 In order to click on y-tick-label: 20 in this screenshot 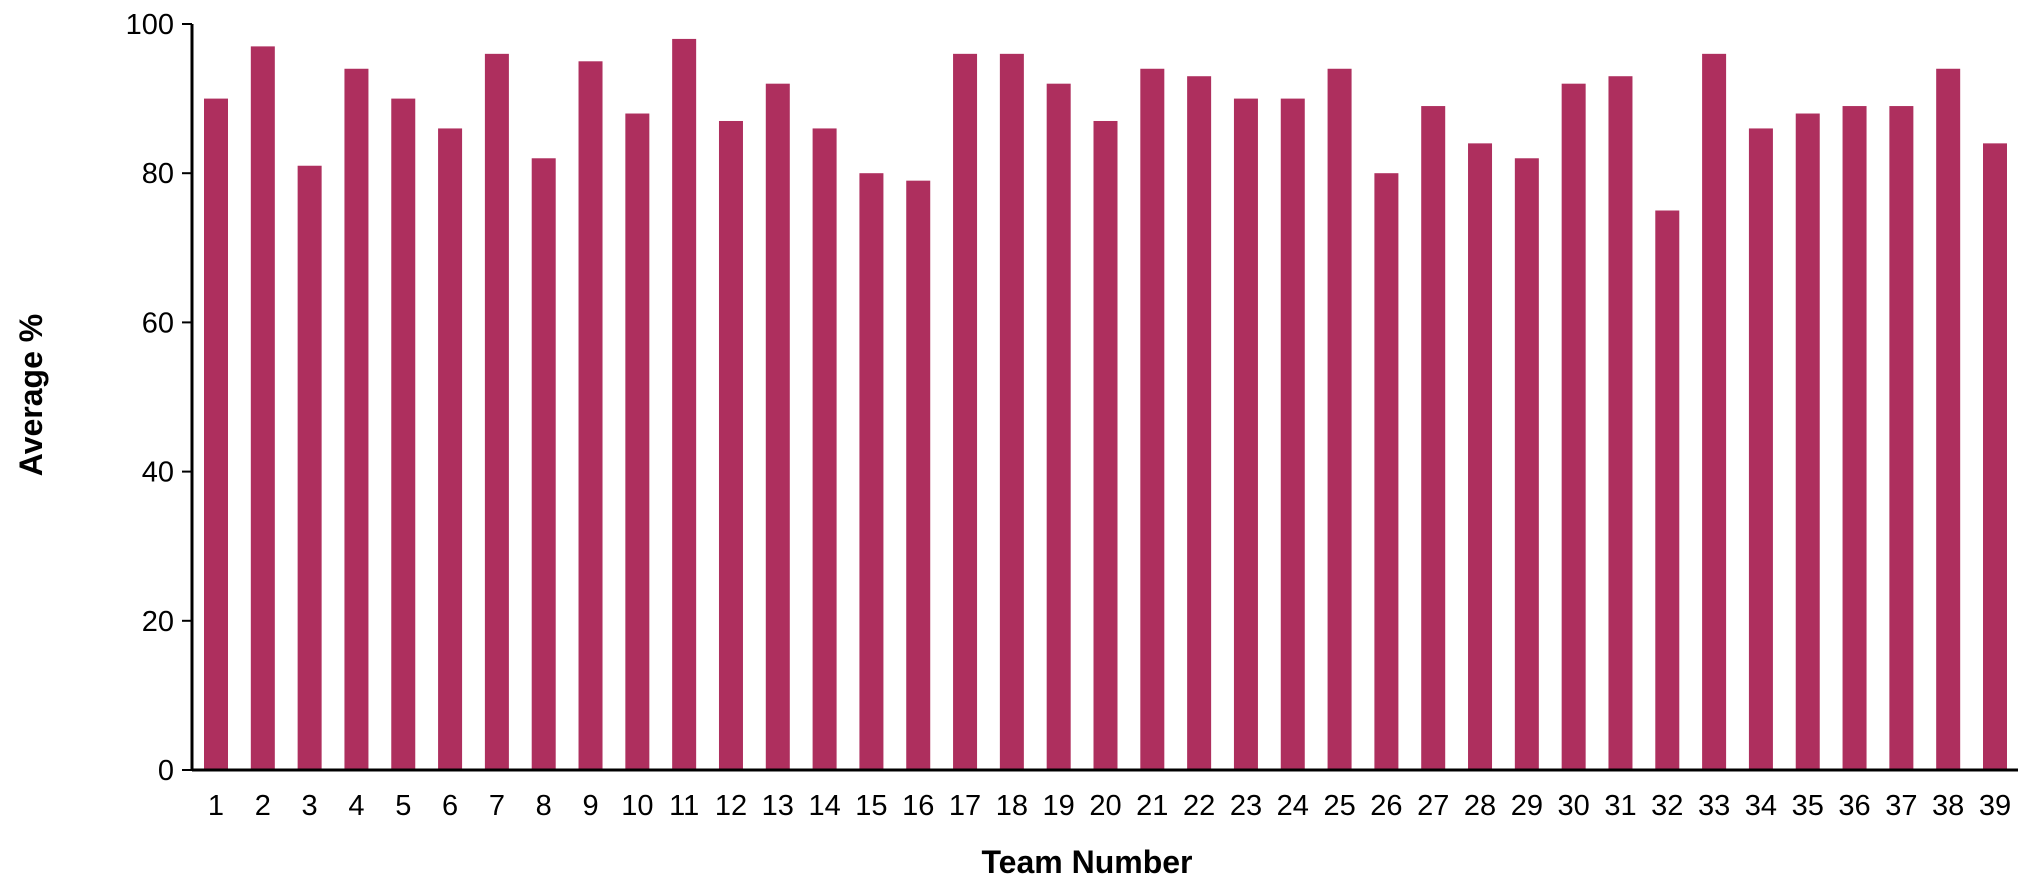, I will do `click(158, 622)`.